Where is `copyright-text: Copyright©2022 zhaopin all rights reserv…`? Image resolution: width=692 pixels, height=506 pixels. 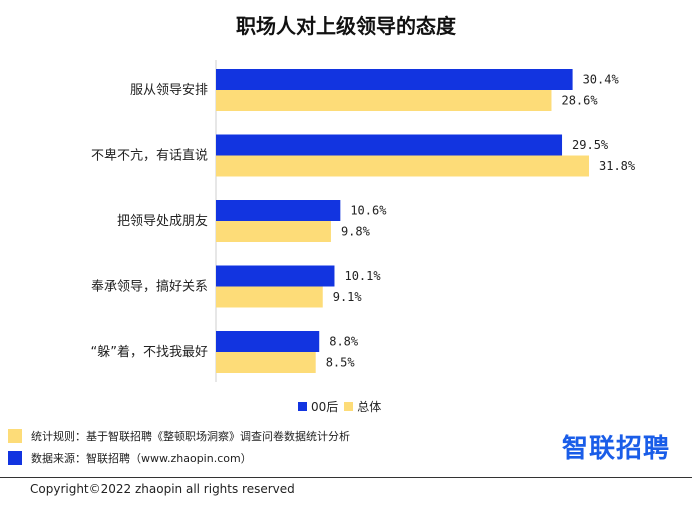 copyright-text: Copyright©2022 zhaopin all rights reserv… is located at coordinates (162, 489).